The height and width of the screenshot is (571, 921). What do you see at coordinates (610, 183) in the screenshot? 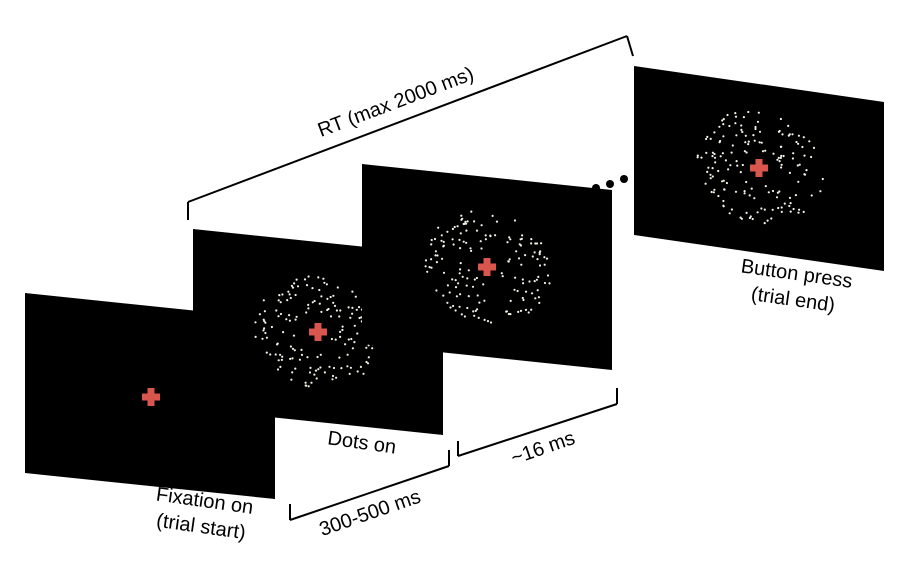
I see `ellipsis-icon` at bounding box center [610, 183].